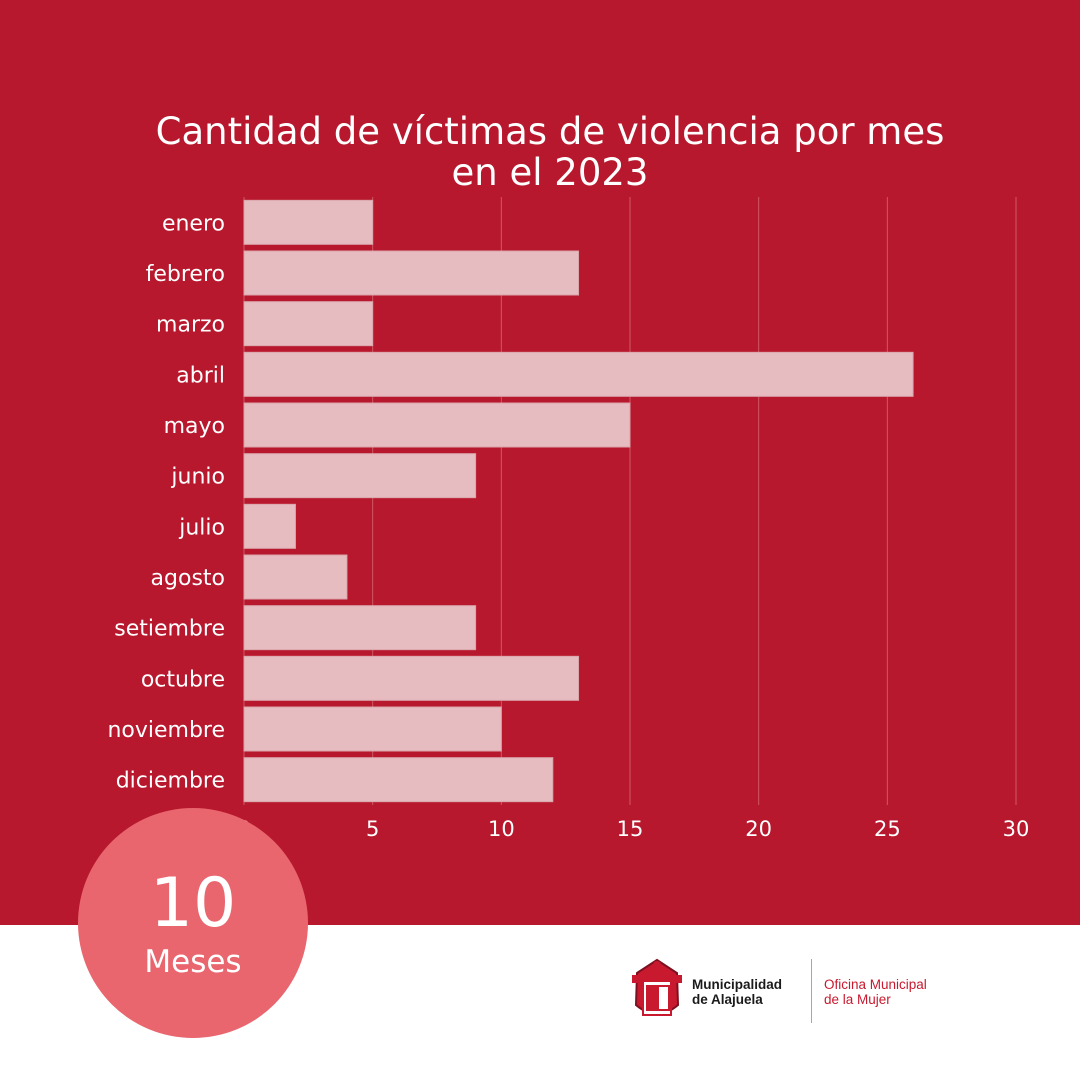 The width and height of the screenshot is (1080, 1080). Describe the element at coordinates (411, 678) in the screenshot. I see `bar-octubre` at that location.